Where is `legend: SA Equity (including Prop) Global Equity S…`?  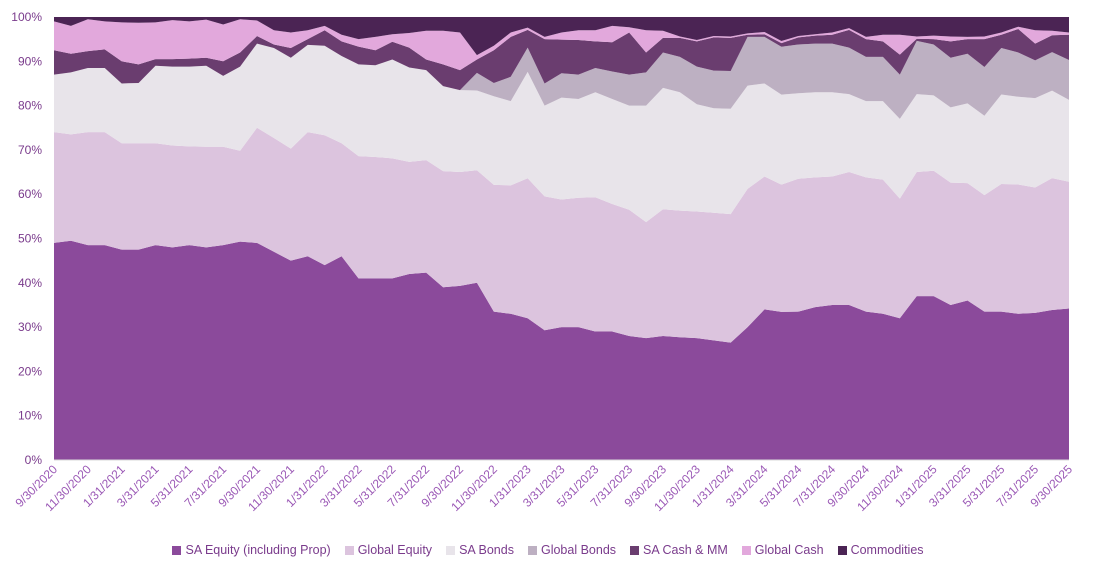
legend: SA Equity (including Prop) Global Equity S… is located at coordinates (548, 550).